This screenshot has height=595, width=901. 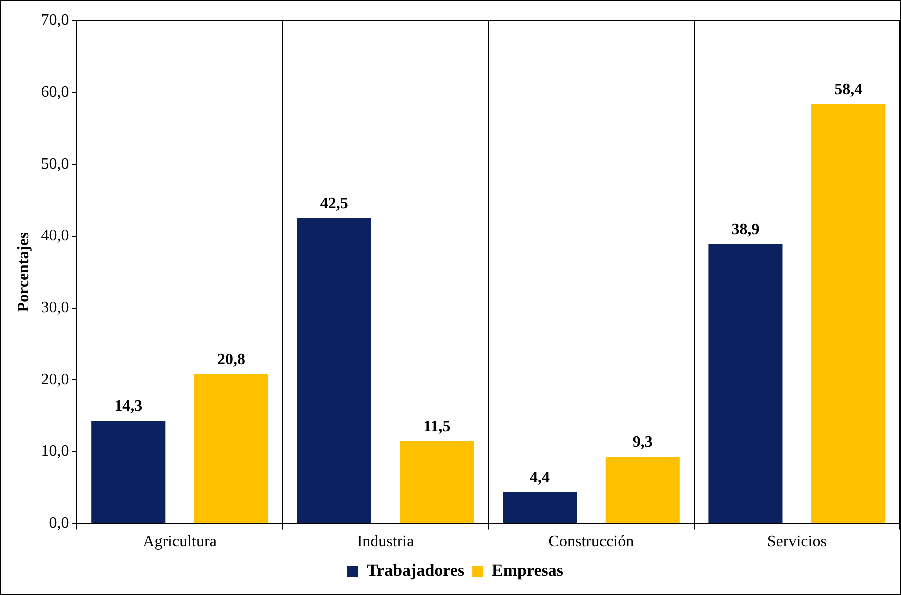 What do you see at coordinates (55, 21) in the screenshot?
I see `y-tick-label: 70,0` at bounding box center [55, 21].